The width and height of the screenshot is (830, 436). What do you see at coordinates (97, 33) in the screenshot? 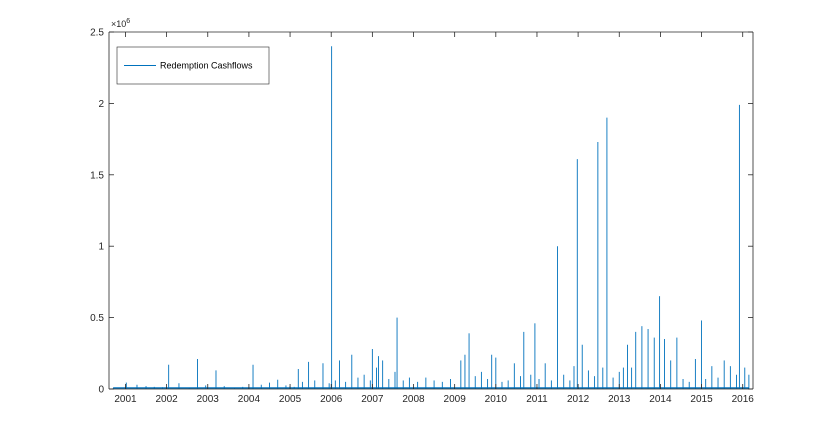
I see `y-tick-label: 2.5` at bounding box center [97, 33].